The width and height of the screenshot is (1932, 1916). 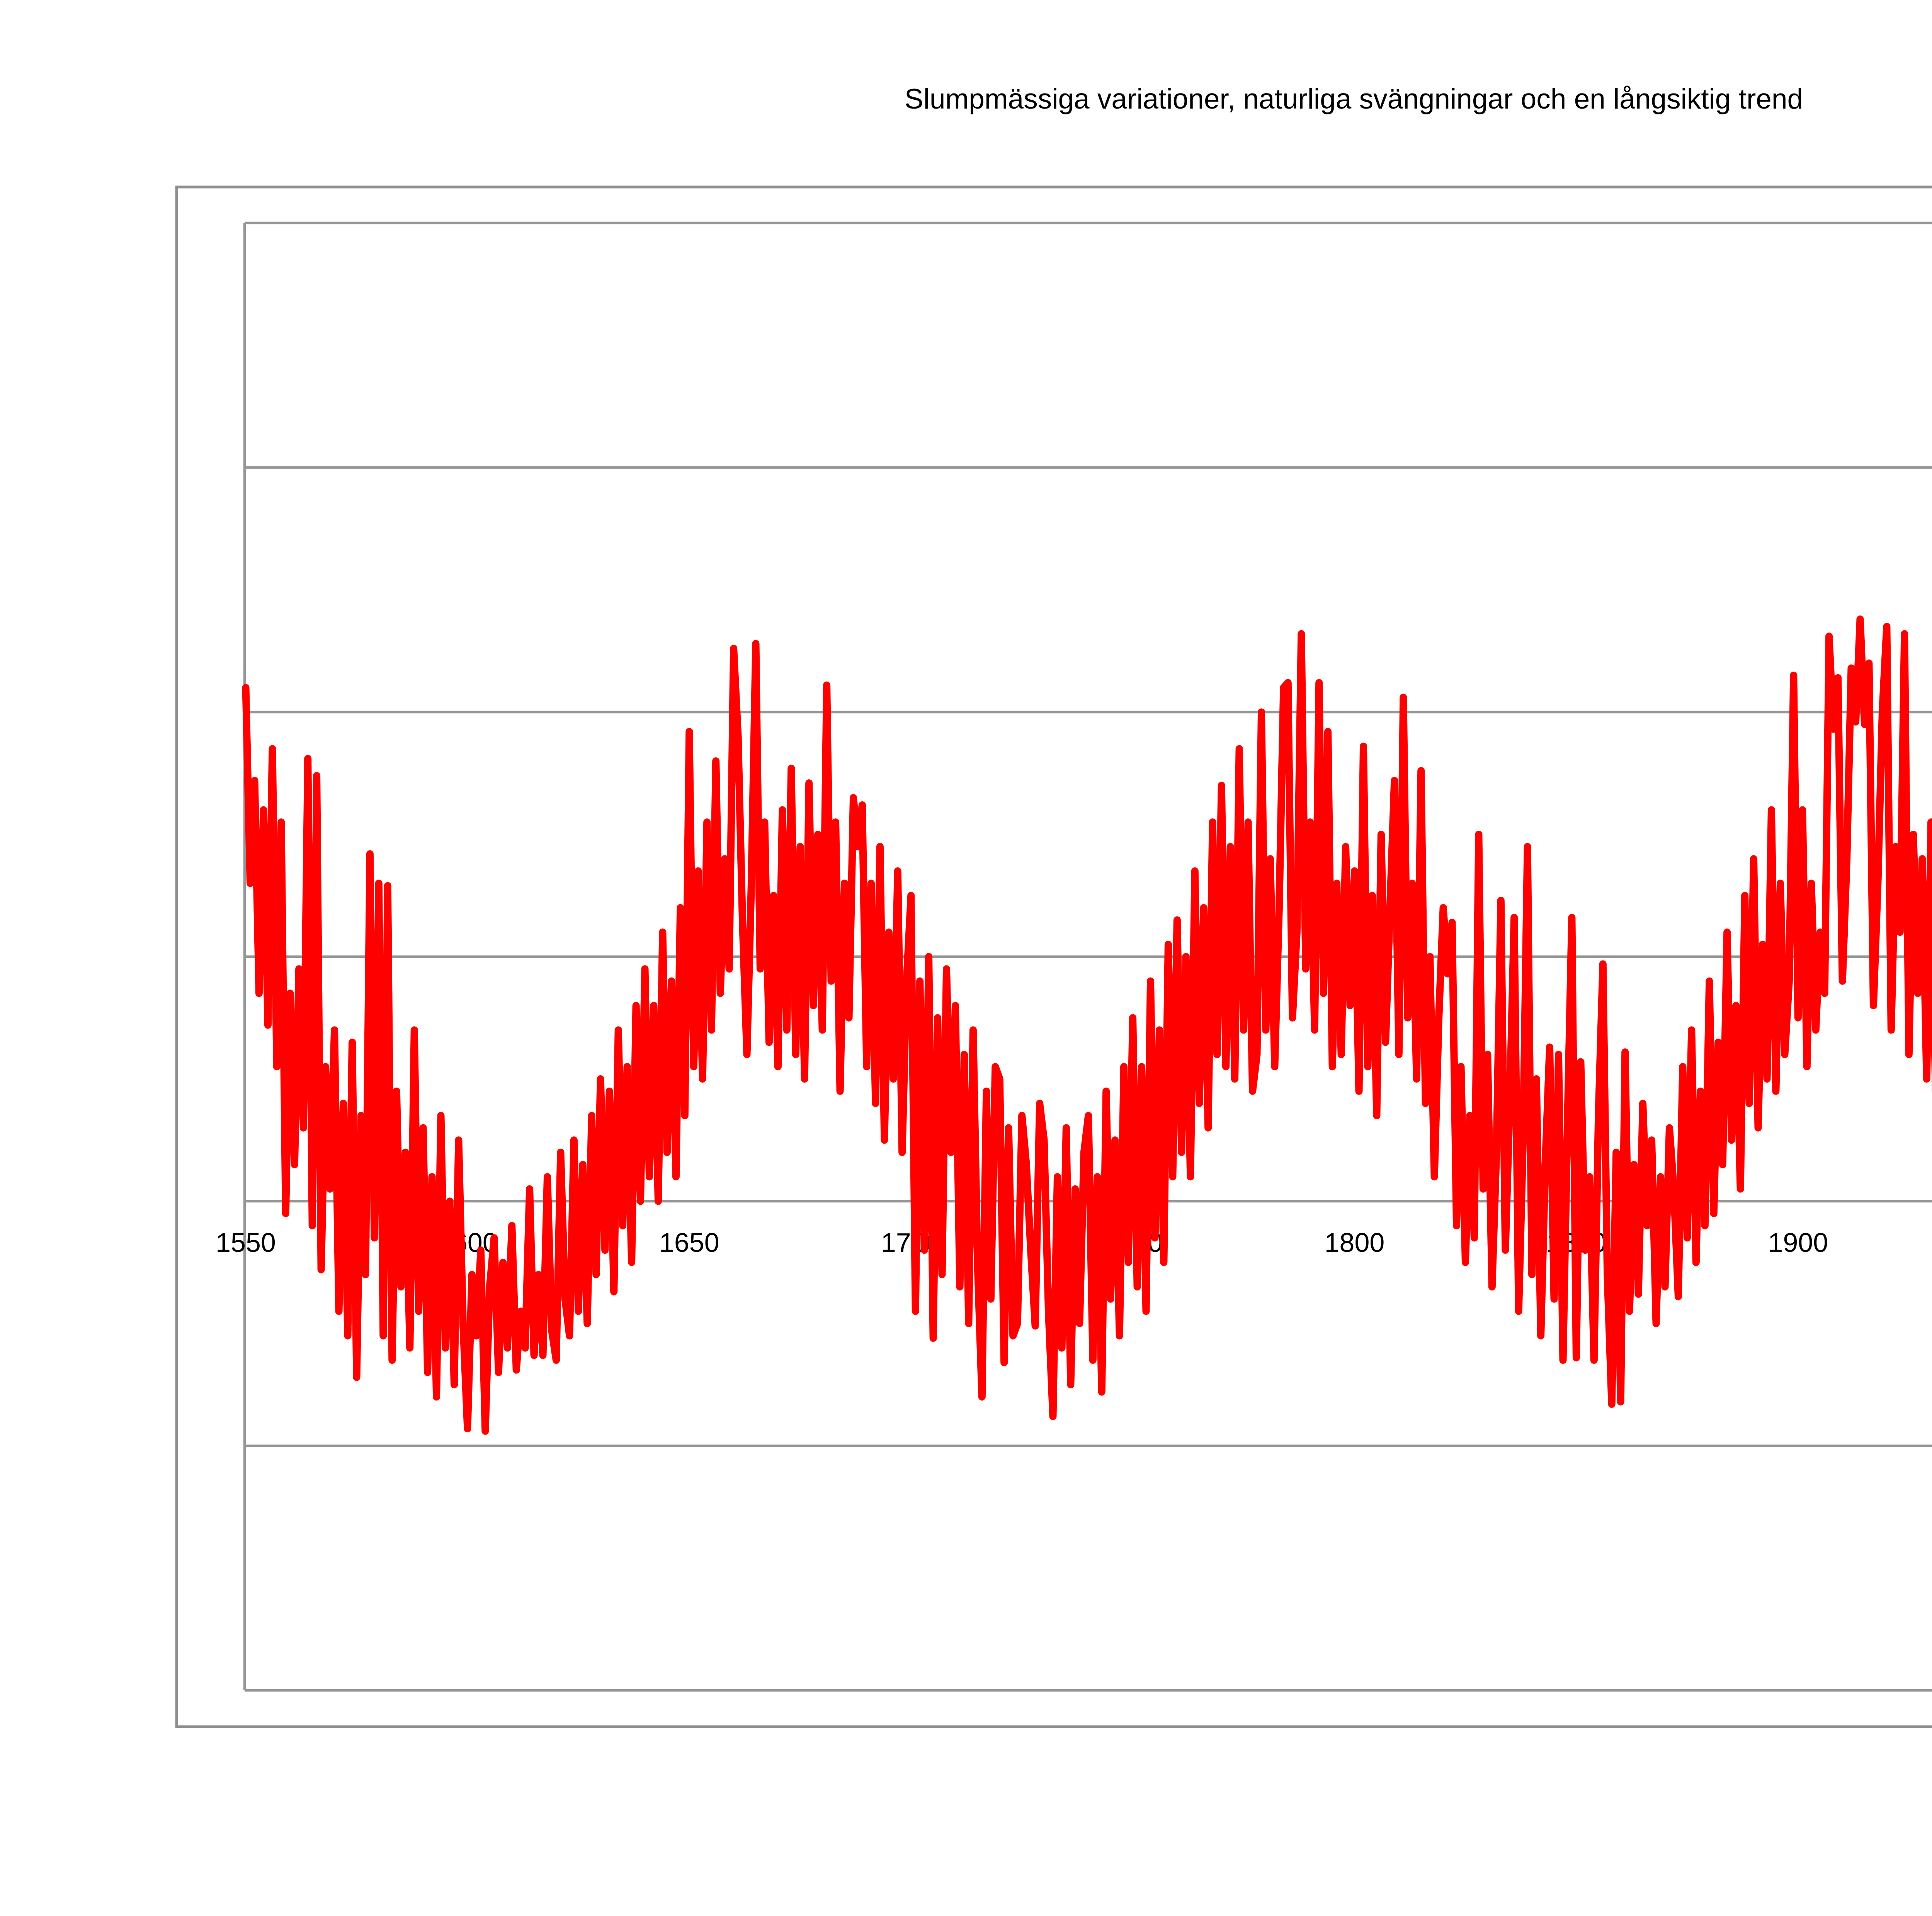 I want to click on x-axis-label: 1900, so click(x=1798, y=1242).